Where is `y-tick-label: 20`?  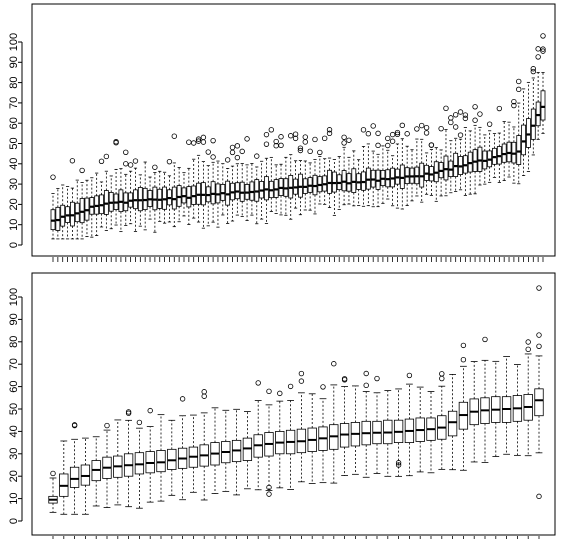 y-tick-label: 20 is located at coordinates (14, 204).